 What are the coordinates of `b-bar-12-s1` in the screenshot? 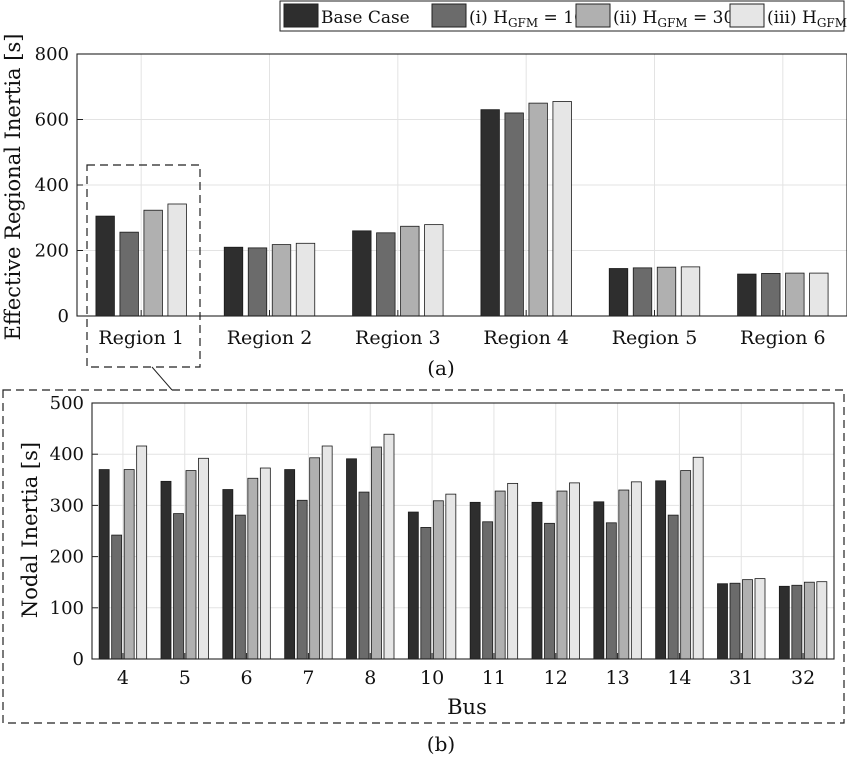 It's located at (537, 580).